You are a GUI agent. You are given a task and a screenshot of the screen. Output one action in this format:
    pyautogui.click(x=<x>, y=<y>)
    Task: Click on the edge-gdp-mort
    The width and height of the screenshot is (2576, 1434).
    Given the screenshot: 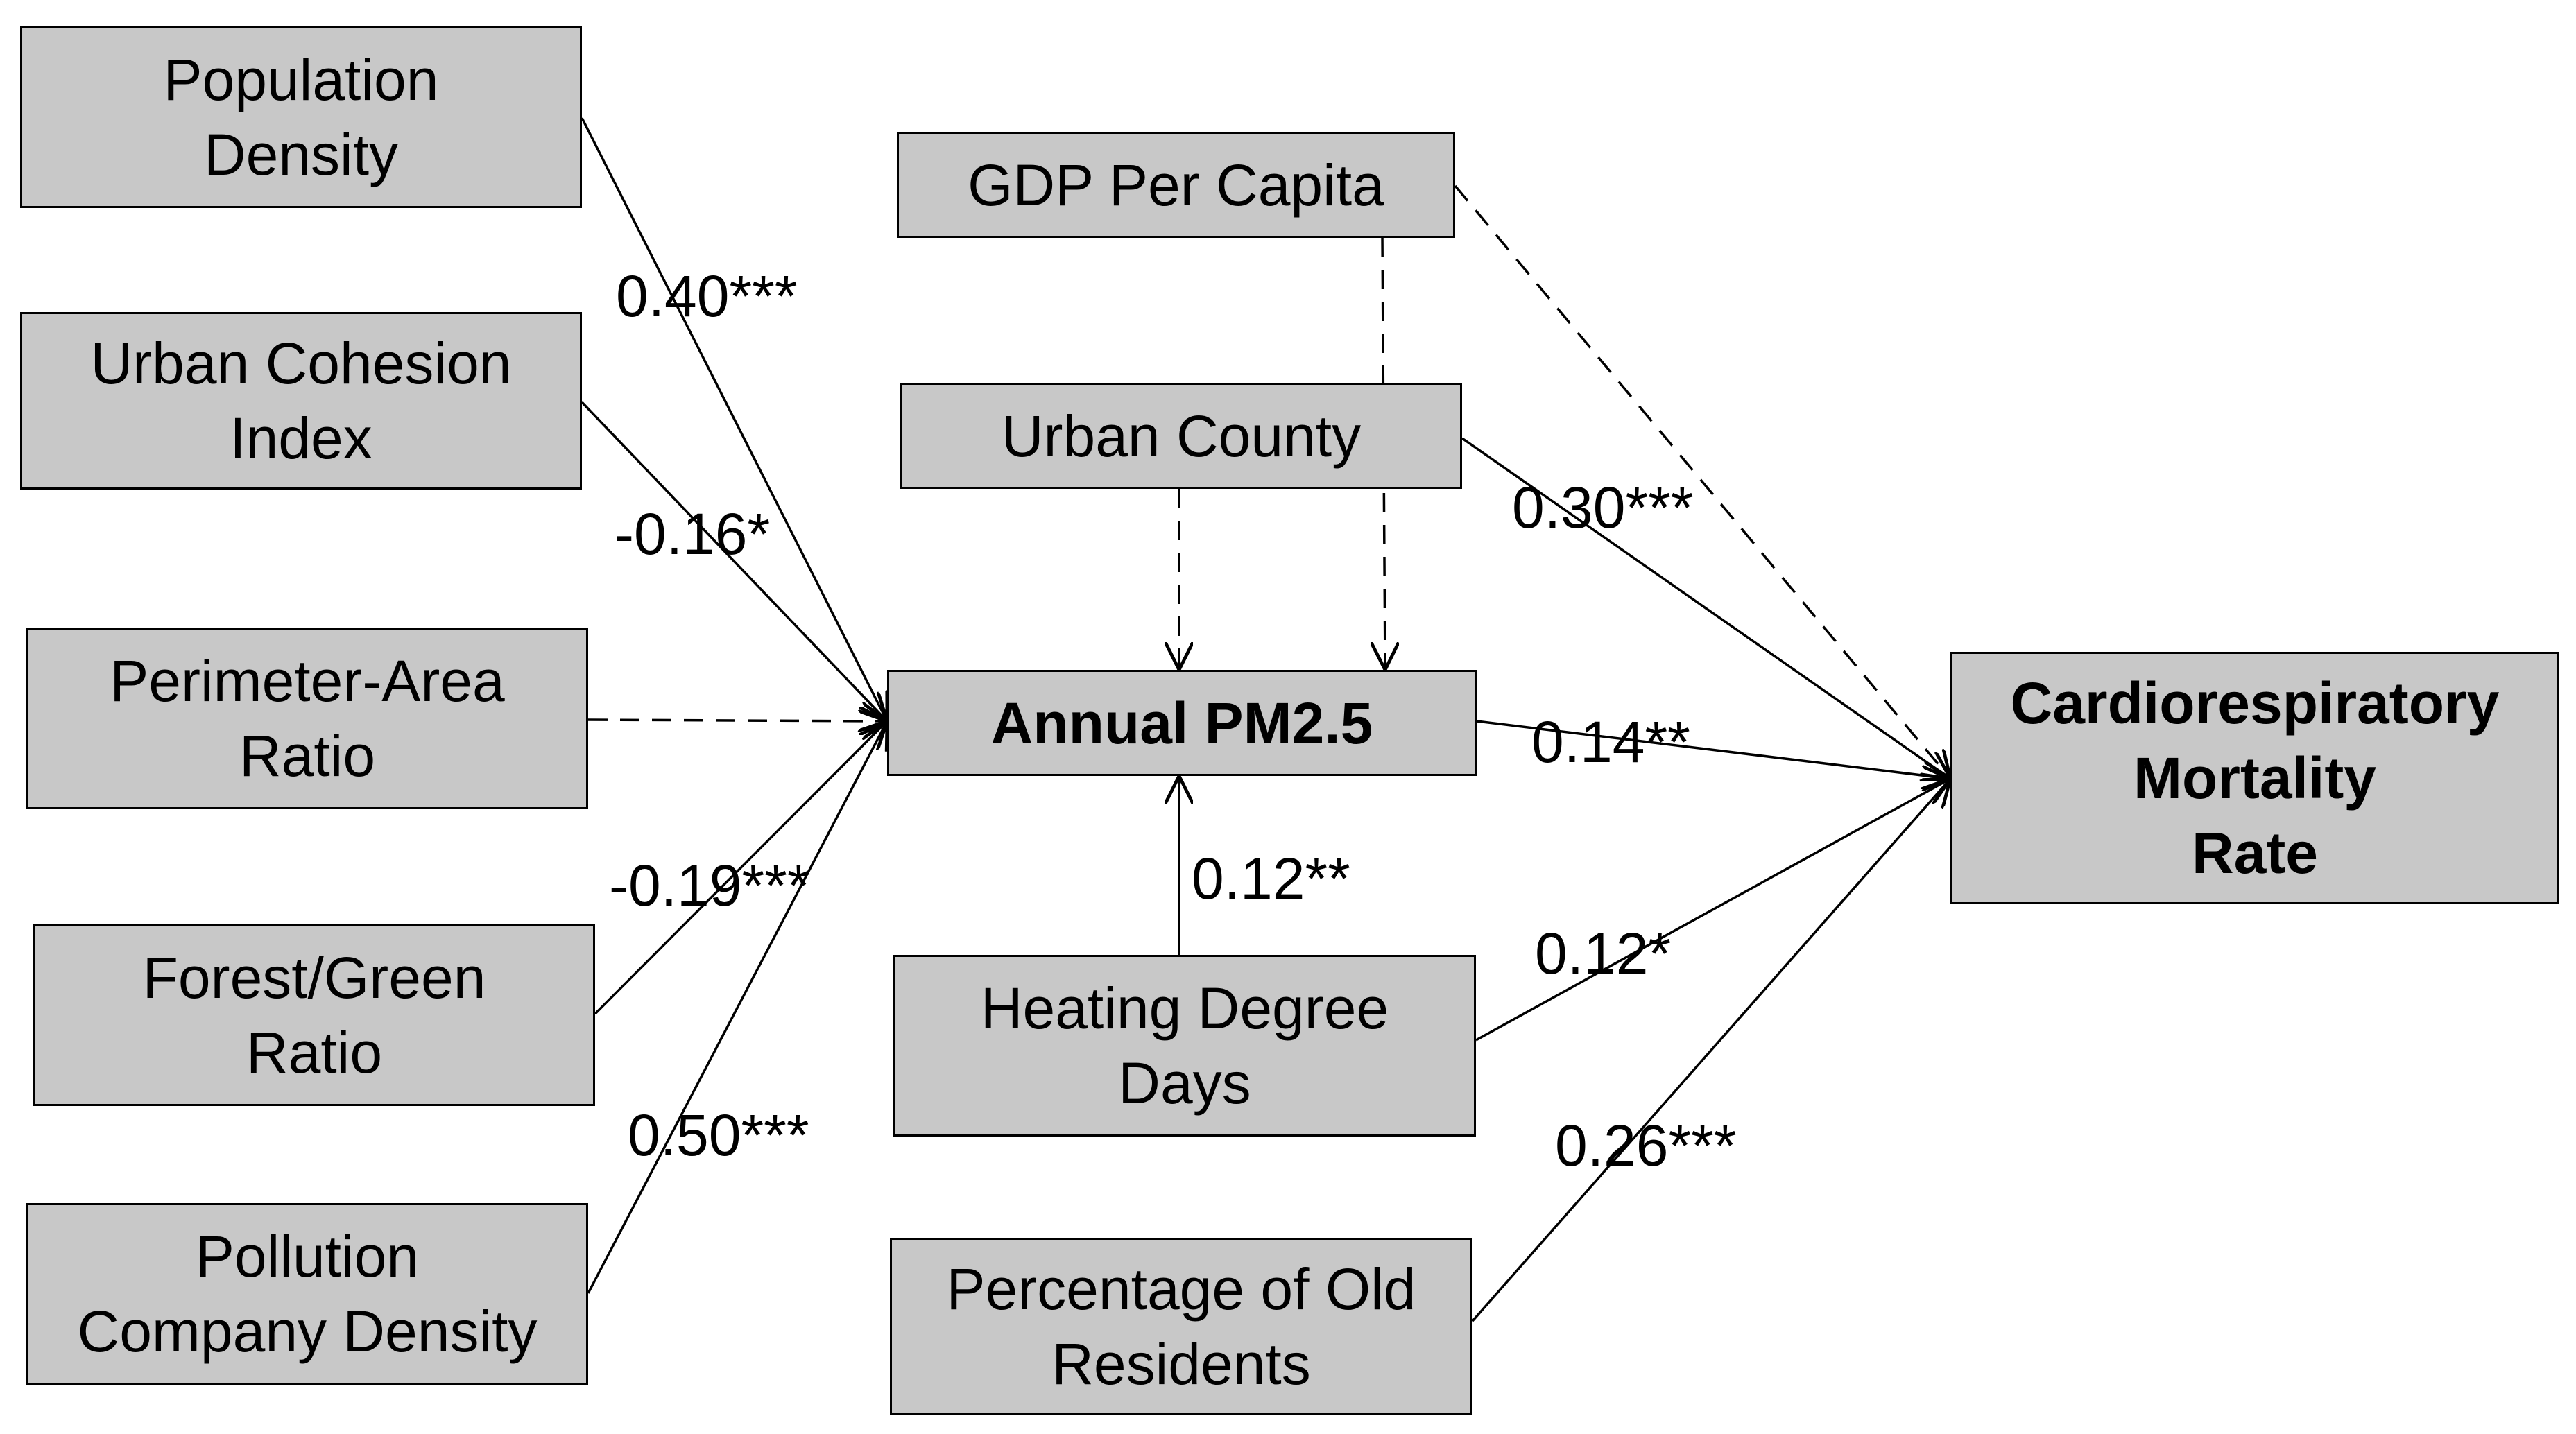 What is the action you would take?
    pyautogui.click(x=1702, y=481)
    